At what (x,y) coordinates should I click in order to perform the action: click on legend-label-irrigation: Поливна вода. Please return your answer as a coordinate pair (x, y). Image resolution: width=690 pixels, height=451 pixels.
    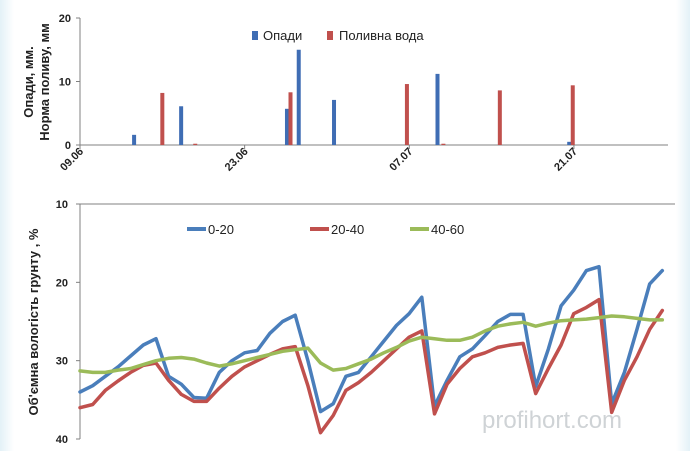
    Looking at the image, I should click on (381, 35).